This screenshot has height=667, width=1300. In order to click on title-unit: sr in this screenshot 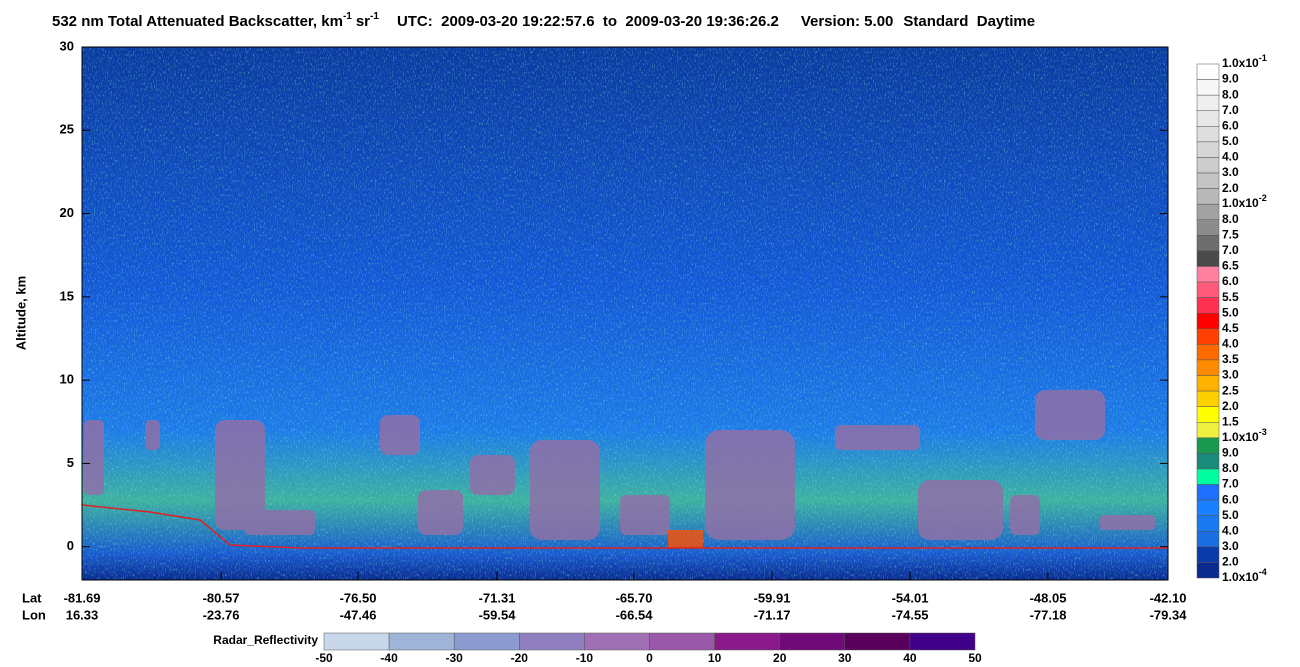, I will do `click(363, 21)`.